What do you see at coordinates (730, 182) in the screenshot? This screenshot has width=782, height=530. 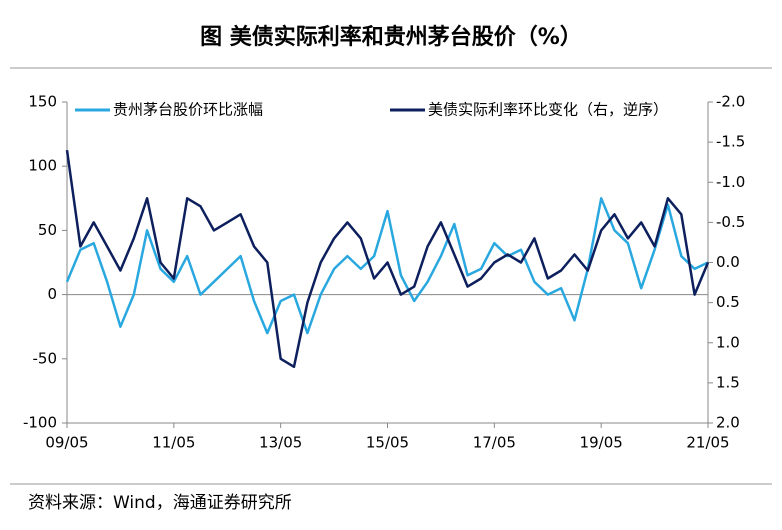 I see `y2-tick-label: -1.0` at bounding box center [730, 182].